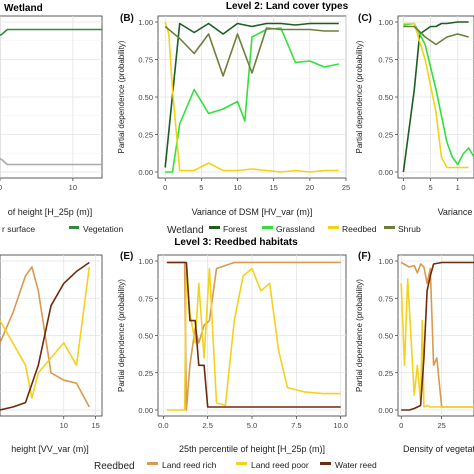  What do you see at coordinates (103, 229) in the screenshot?
I see `legend-item-vegetation: Vegetation` at bounding box center [103, 229].